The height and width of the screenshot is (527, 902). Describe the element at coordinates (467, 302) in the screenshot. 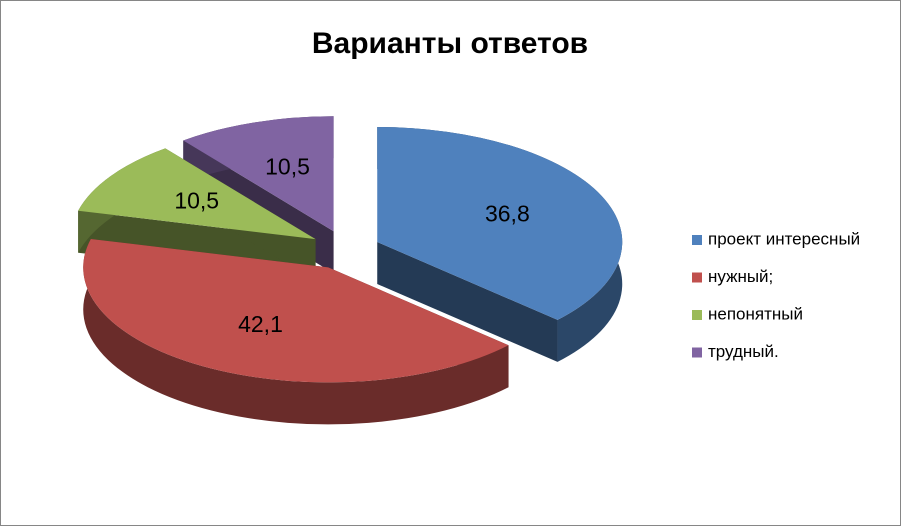

I see `slice-cut-face` at that location.